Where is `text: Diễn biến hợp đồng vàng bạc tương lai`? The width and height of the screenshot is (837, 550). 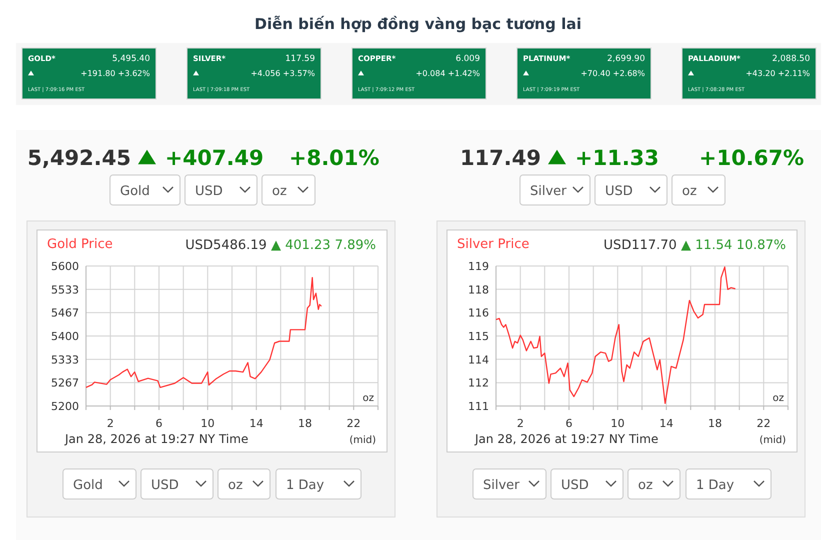 text: Diễn biến hợp đồng vàng bạc tương lai is located at coordinates (418, 24).